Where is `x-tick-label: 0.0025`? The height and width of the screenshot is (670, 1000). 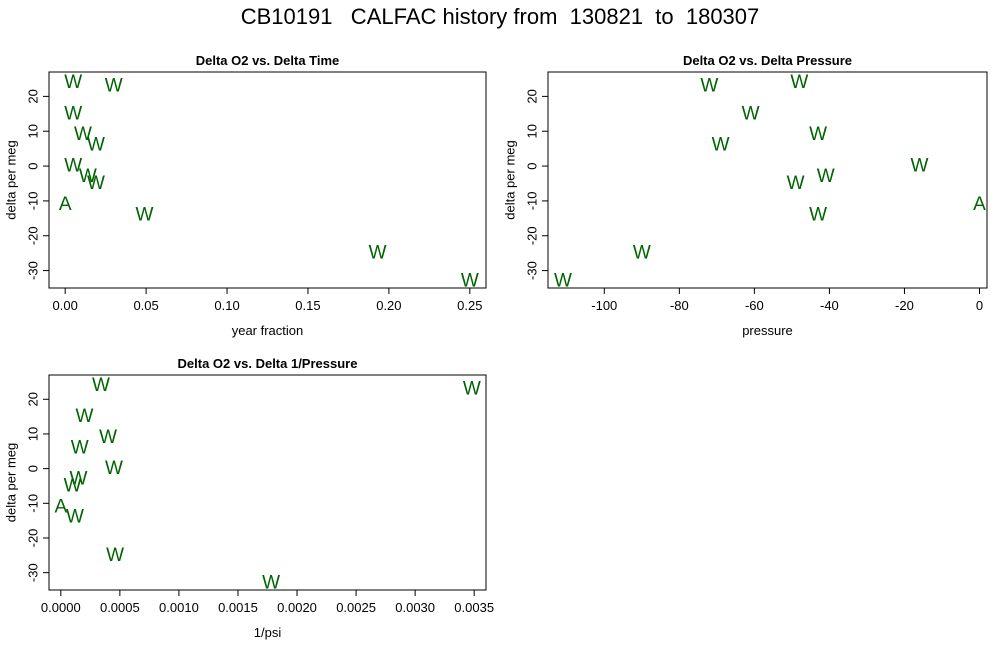
x-tick-label: 0.0025 is located at coordinates (356, 607).